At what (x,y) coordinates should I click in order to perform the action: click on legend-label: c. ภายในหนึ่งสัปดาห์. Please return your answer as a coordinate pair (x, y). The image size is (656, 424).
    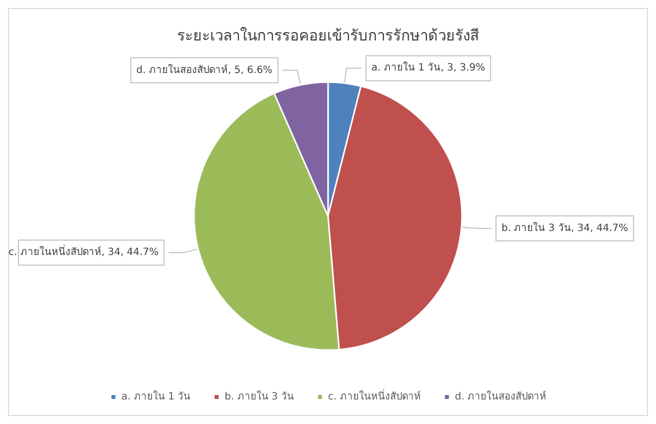
    Looking at the image, I should click on (374, 395).